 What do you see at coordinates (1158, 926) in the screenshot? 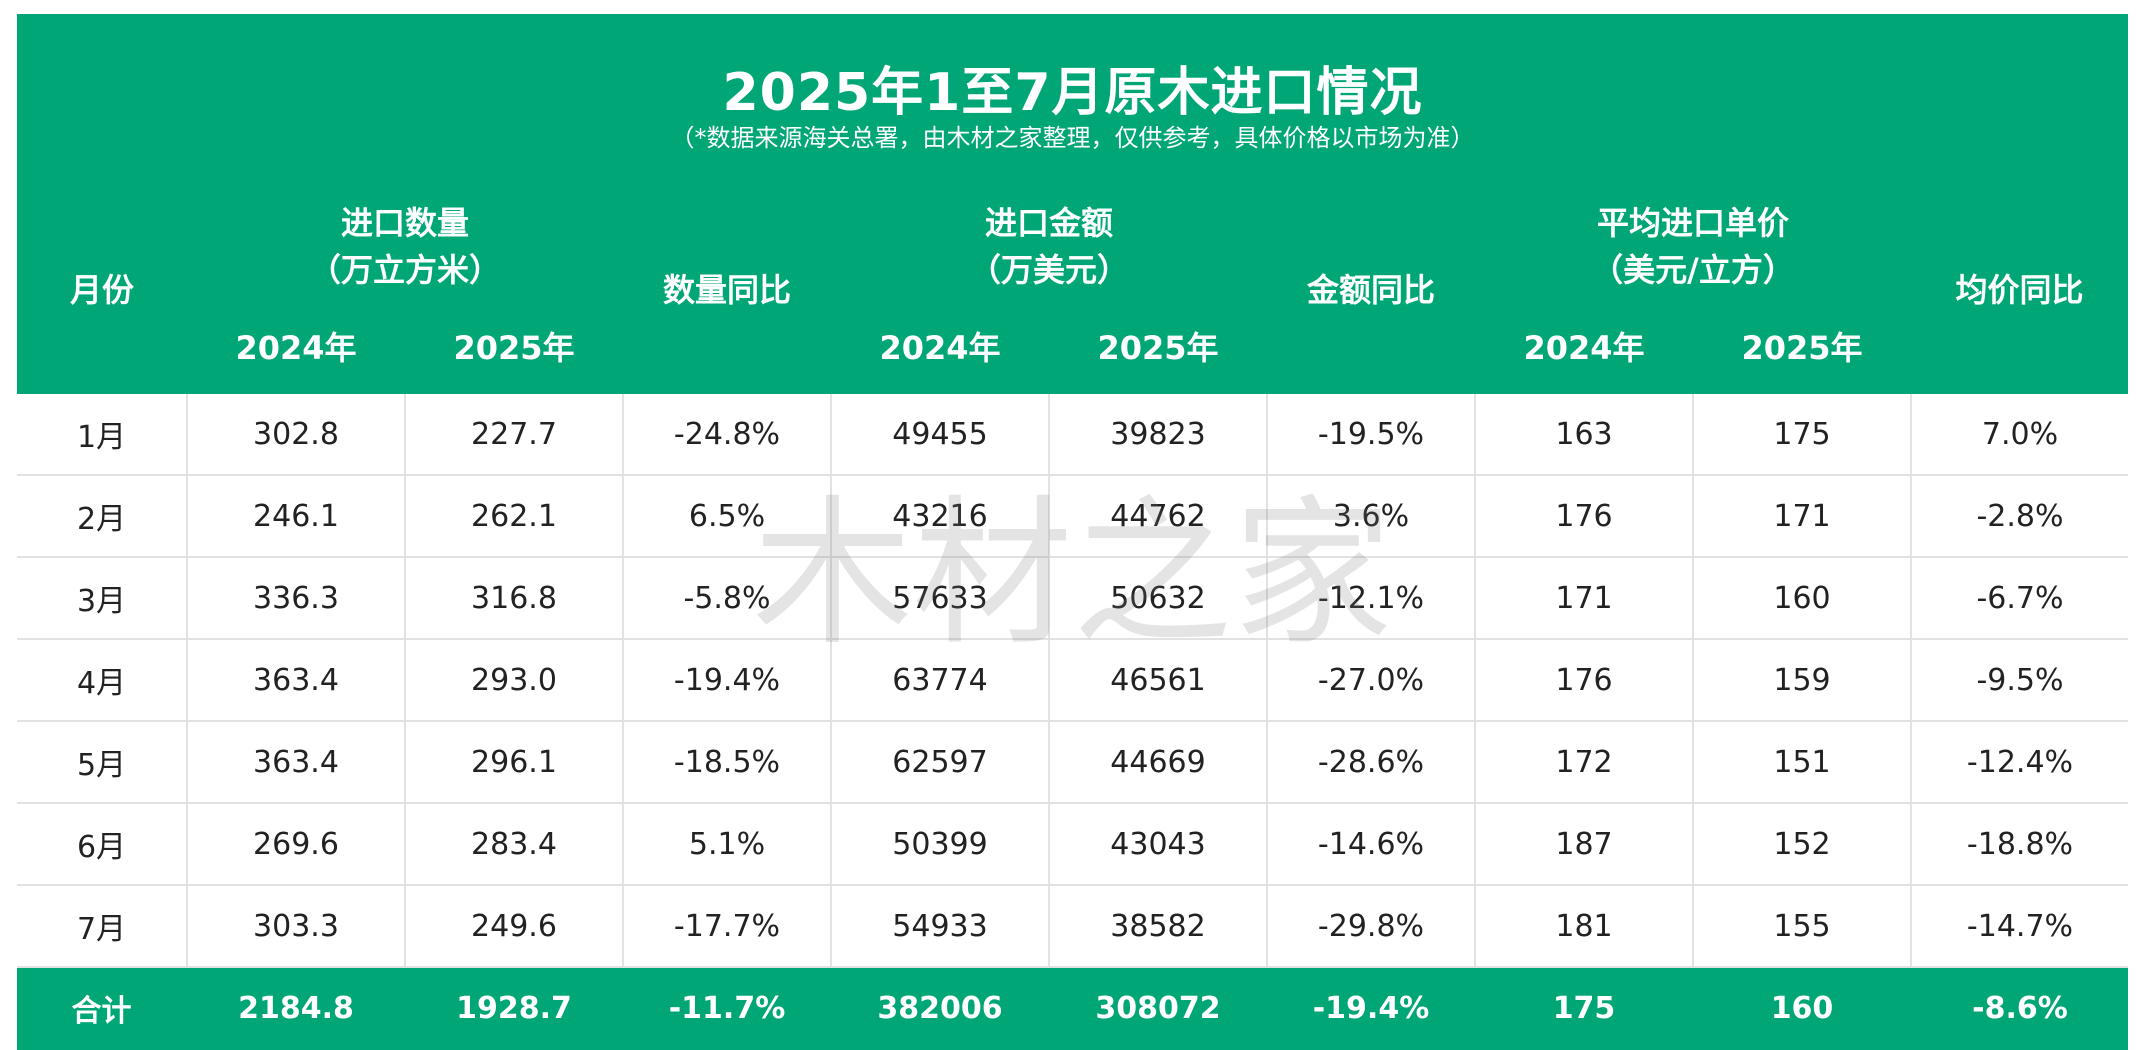
I see `cell-amt25: 38582` at bounding box center [1158, 926].